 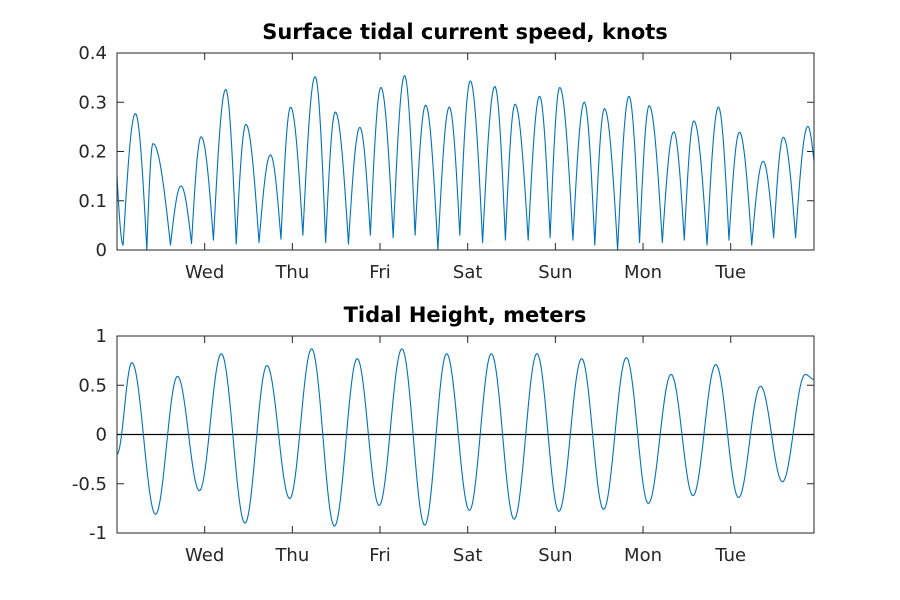 I want to click on y-tick-label: 0.2, so click(x=92, y=152).